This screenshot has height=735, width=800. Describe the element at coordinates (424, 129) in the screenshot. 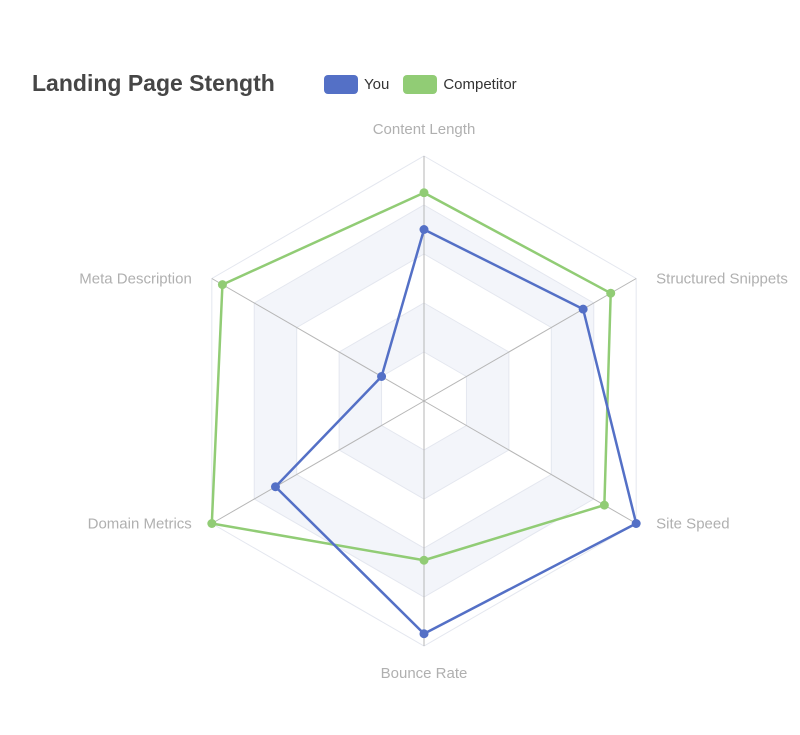

I see `axis-label-content-length: Content Length` at that location.